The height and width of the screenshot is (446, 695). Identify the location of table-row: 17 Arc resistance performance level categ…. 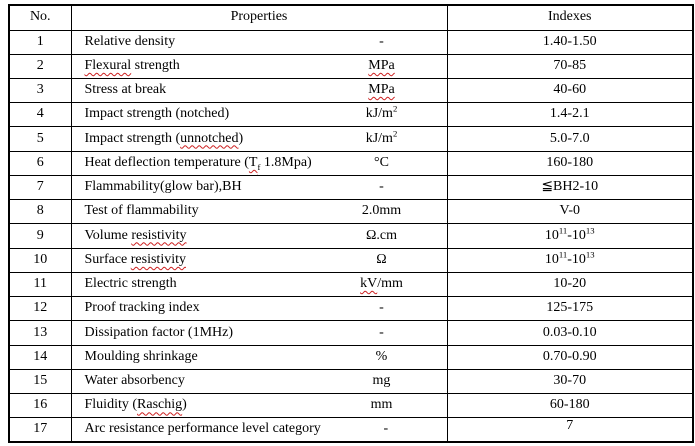
(351, 430).